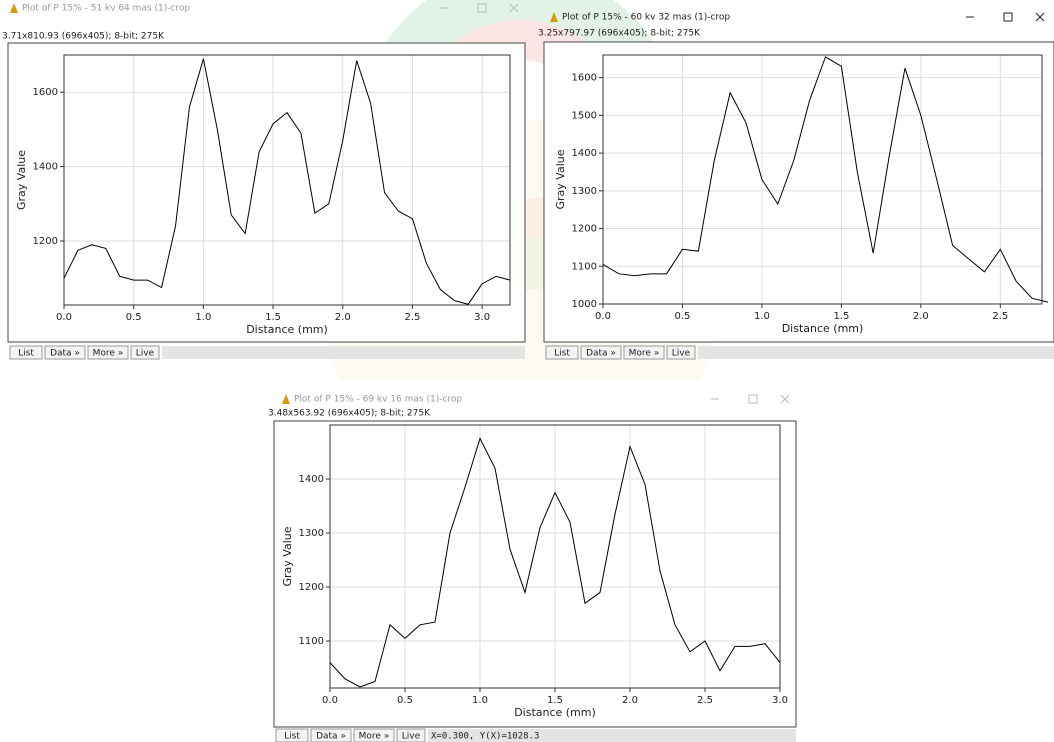 This screenshot has width=1054, height=742. I want to click on window-title: Plot of P 15% - 69 kv 16 mas (1)-crop, so click(378, 400).